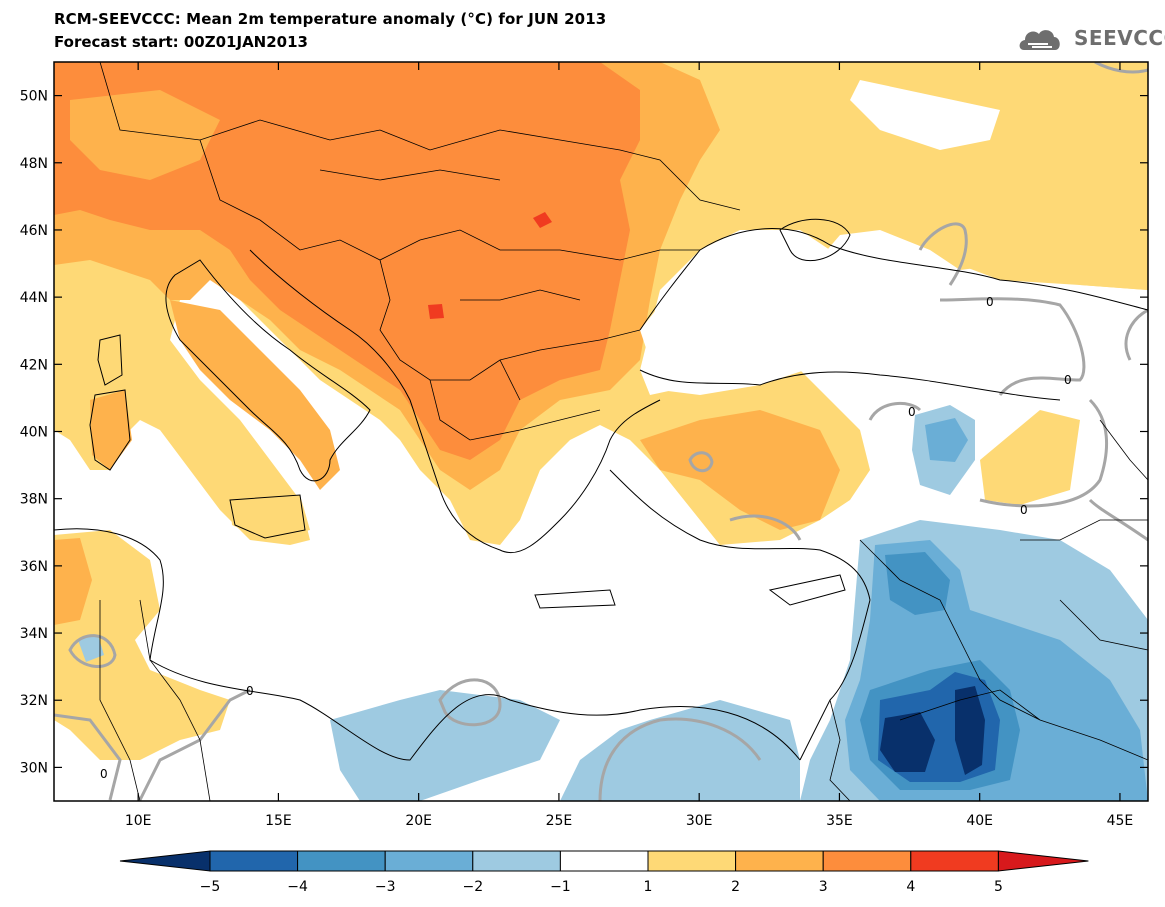 This screenshot has width=1165, height=907. What do you see at coordinates (1120, 821) in the screenshot?
I see `lon-tick-label: 45E` at bounding box center [1120, 821].